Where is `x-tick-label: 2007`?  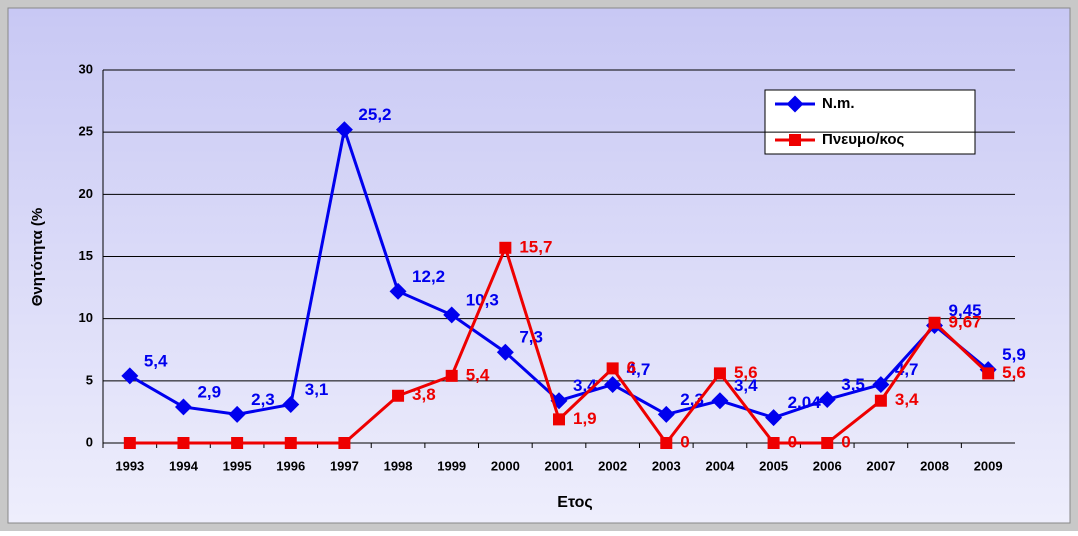 x-tick-label: 2007 is located at coordinates (880, 465).